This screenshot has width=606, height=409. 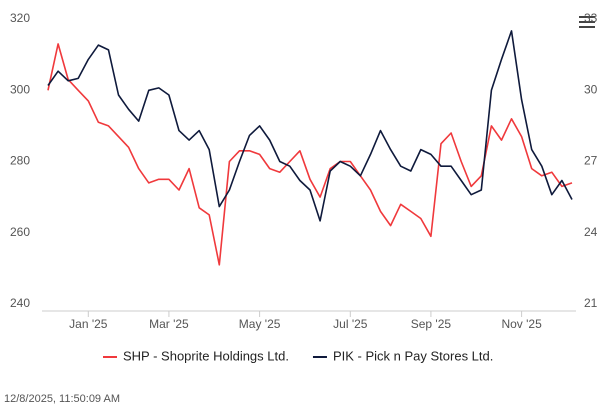 What do you see at coordinates (521, 324) in the screenshot?
I see `x-tick-label: Nov '25` at bounding box center [521, 324].